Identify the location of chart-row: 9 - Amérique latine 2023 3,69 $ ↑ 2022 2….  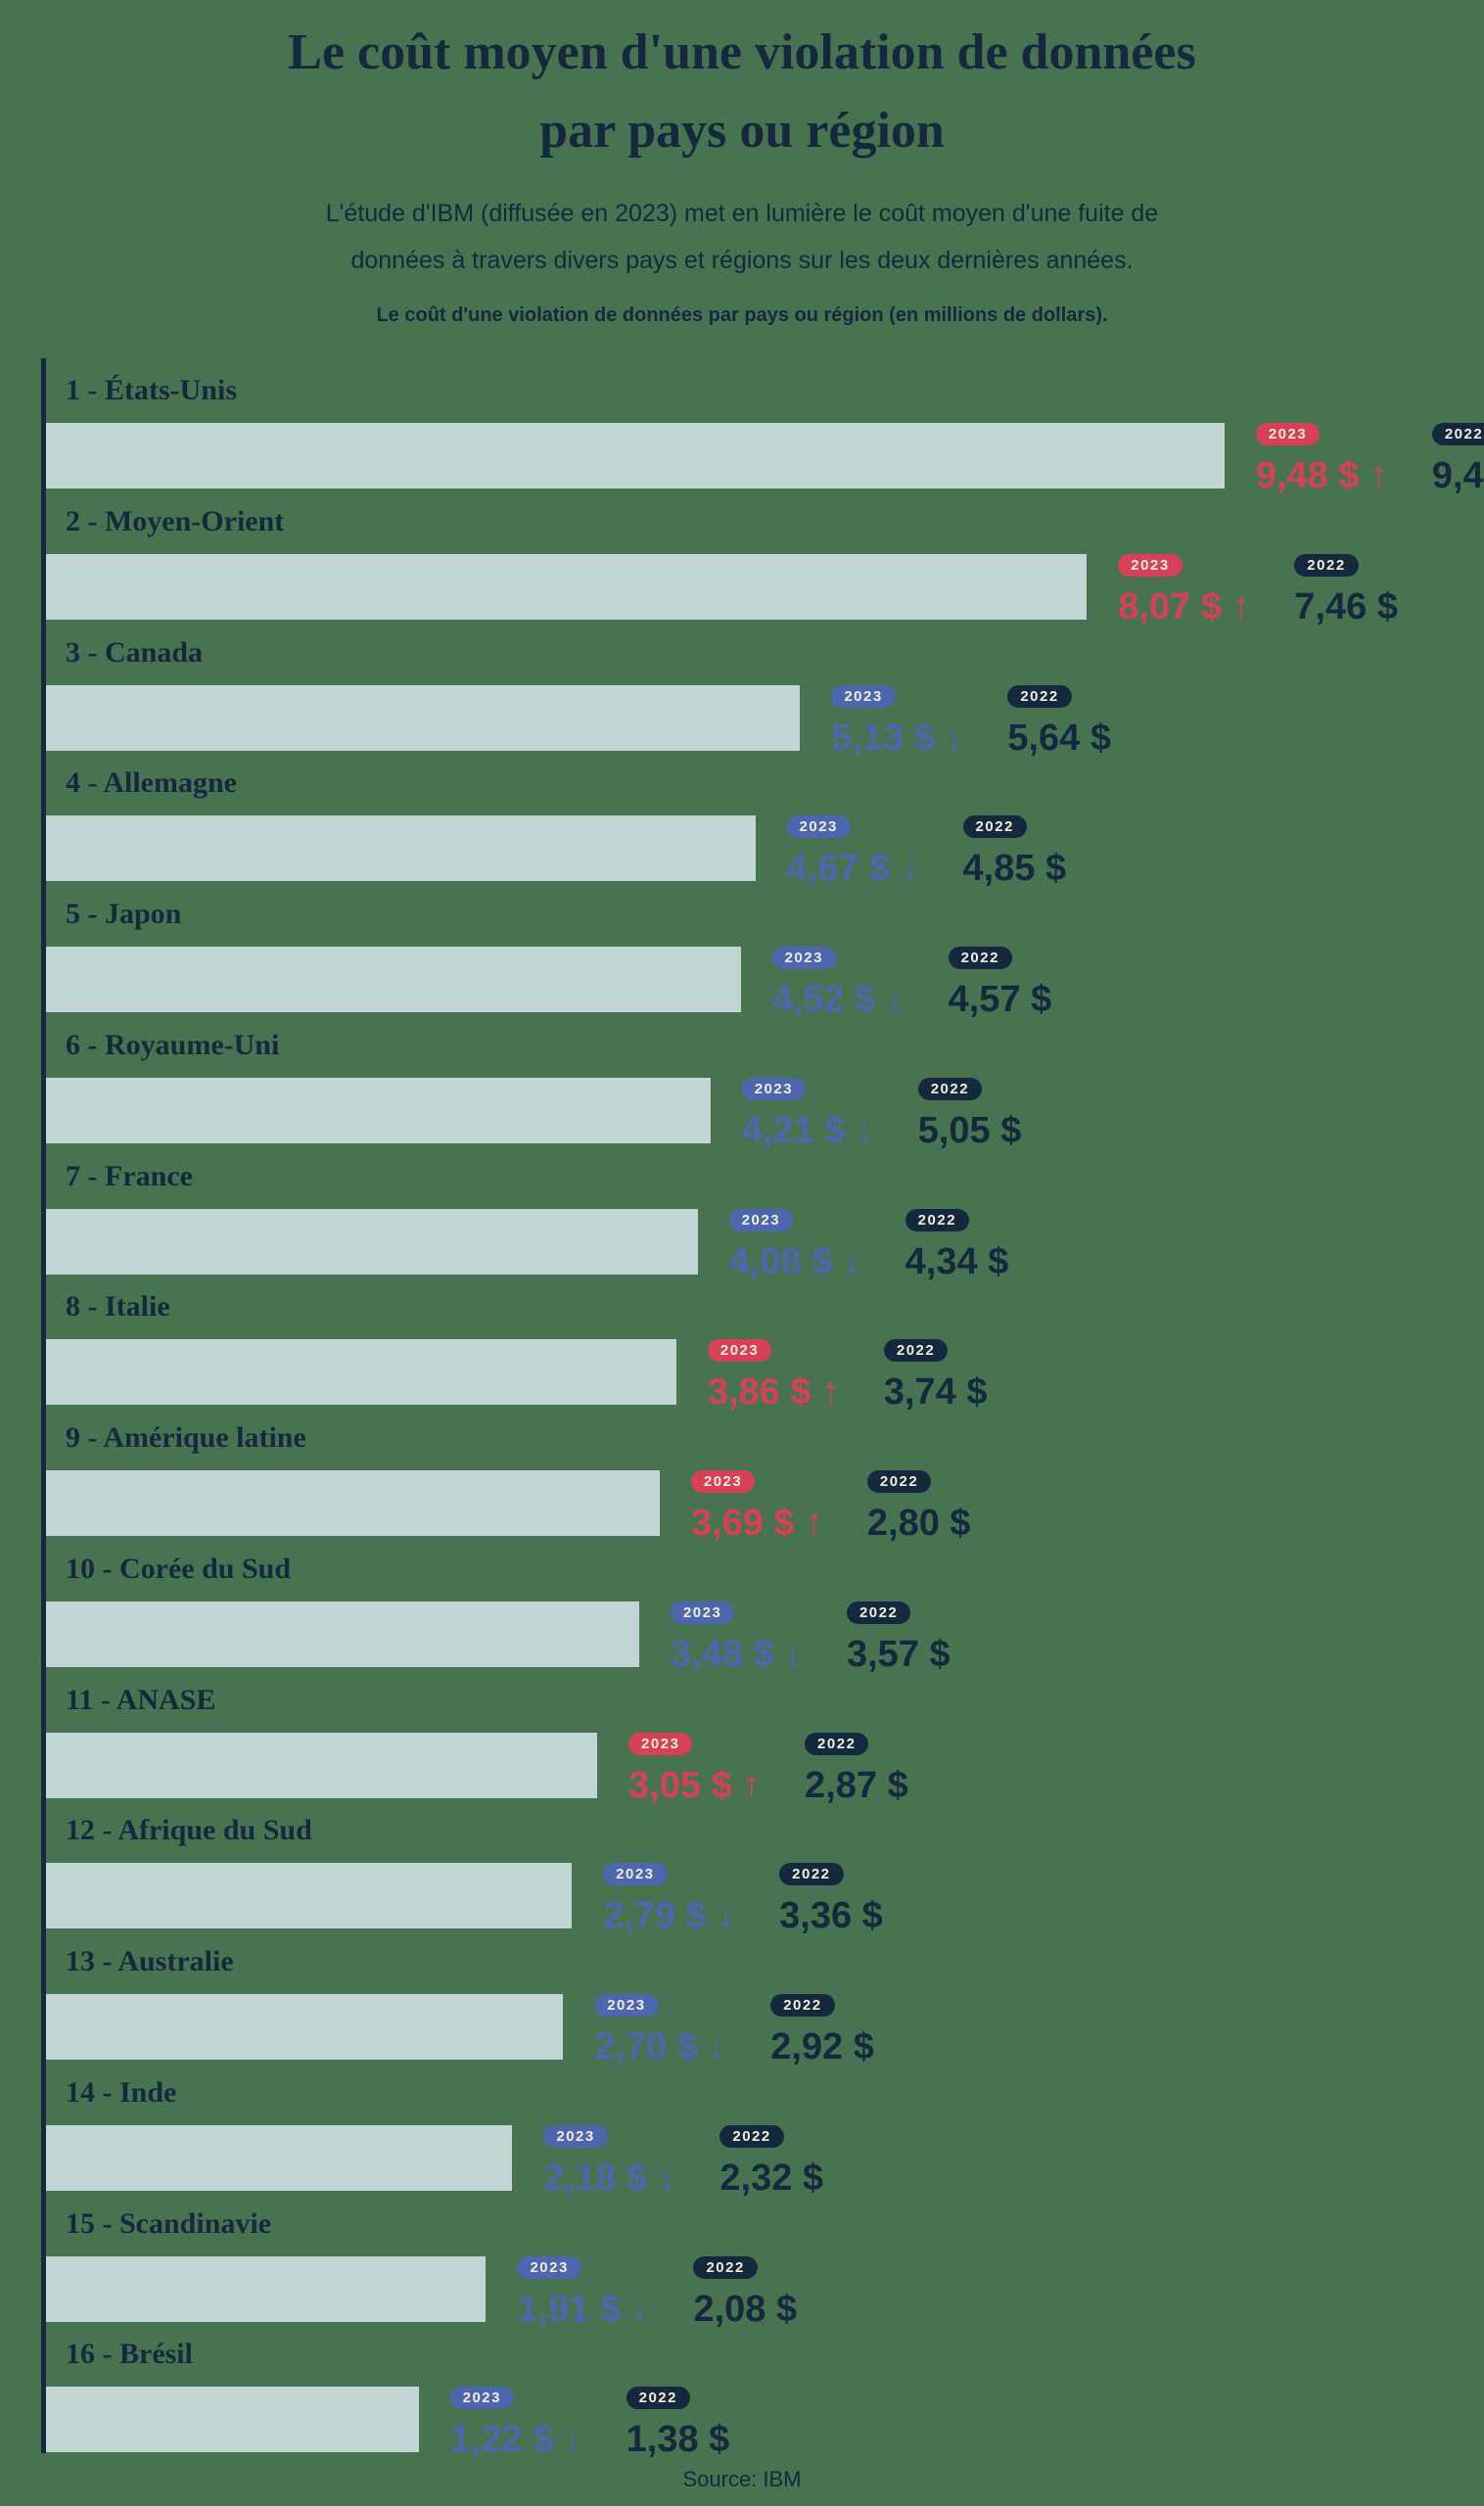
(762, 1474).